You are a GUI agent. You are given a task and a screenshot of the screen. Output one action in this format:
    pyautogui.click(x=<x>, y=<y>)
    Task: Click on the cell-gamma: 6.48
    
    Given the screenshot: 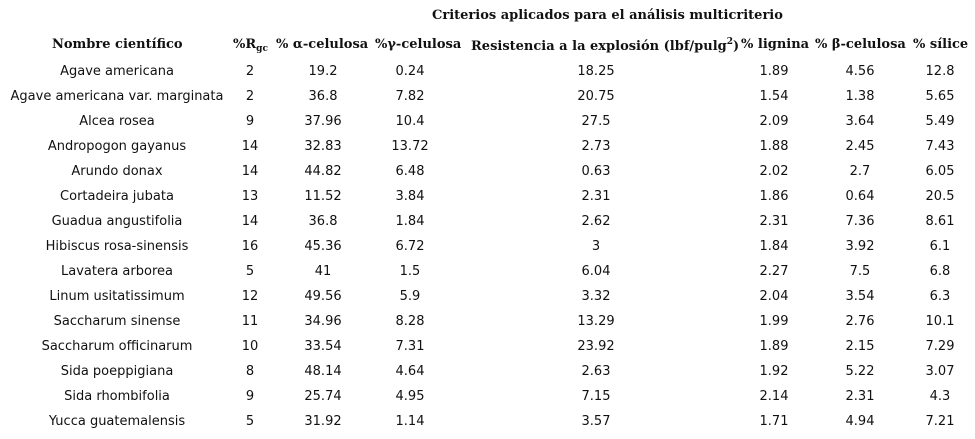 What is the action you would take?
    pyautogui.click(x=410, y=171)
    